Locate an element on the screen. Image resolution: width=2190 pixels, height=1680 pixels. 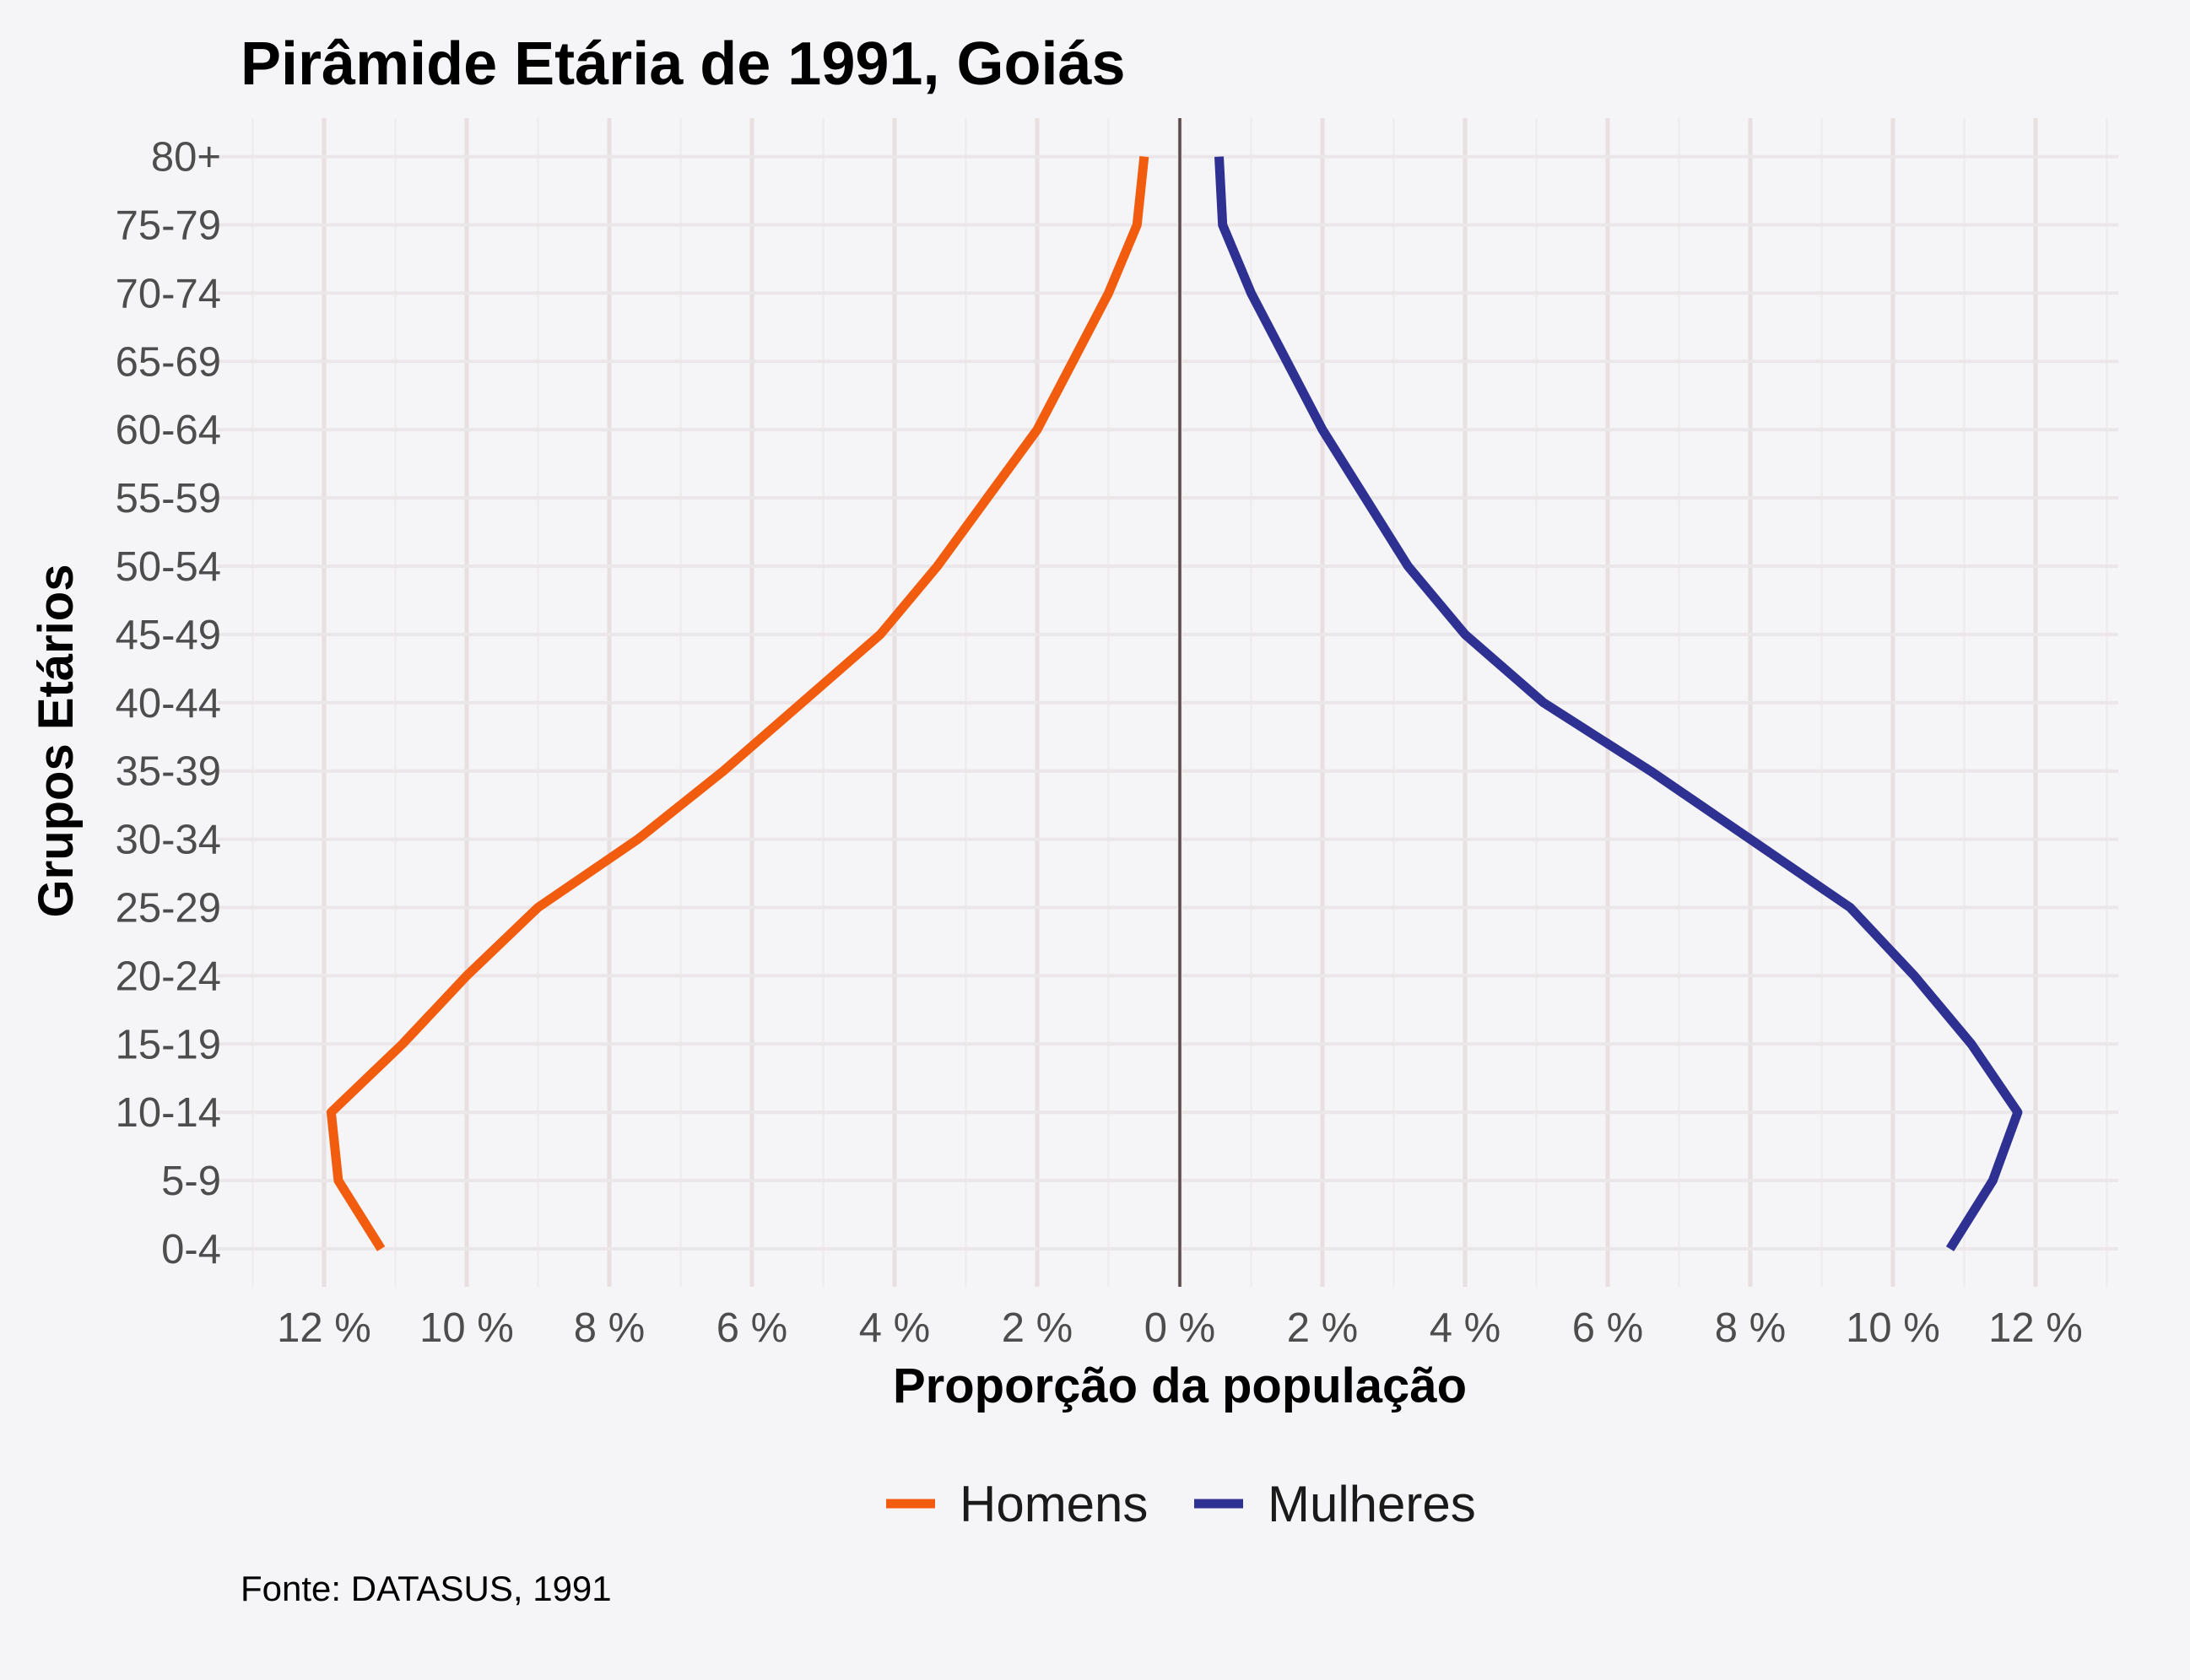
y-tick-label: 80+ is located at coordinates (186, 158).